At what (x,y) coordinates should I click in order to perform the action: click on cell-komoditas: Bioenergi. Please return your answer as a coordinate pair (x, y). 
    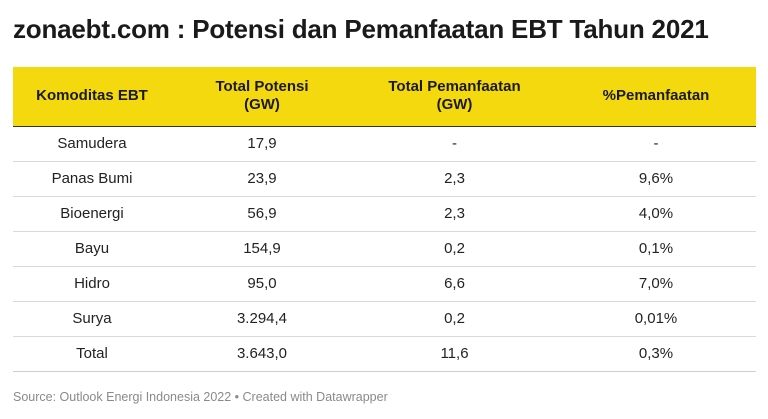
    Looking at the image, I should click on (92, 214).